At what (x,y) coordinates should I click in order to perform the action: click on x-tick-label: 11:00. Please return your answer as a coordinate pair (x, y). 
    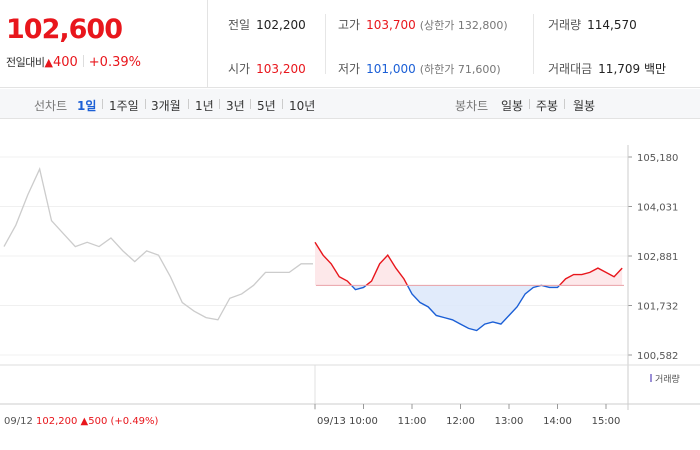
    Looking at the image, I should click on (412, 421).